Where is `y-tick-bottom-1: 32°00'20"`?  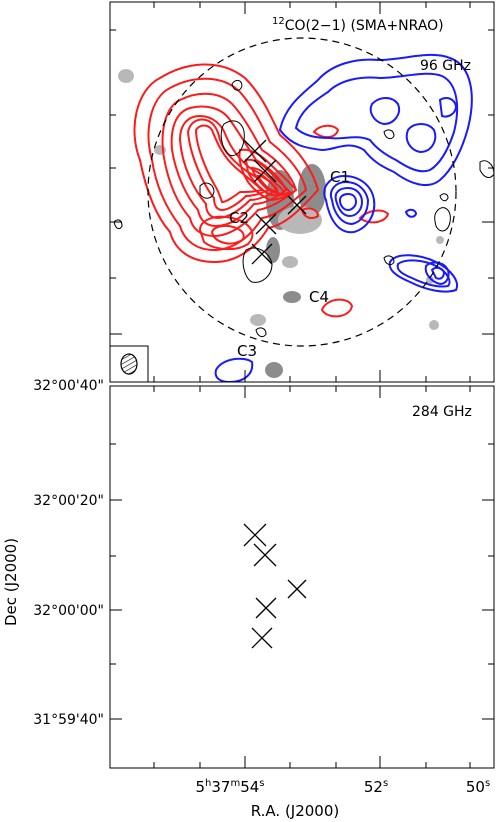 y-tick-bottom-1: 32°00'20" is located at coordinates (68, 501).